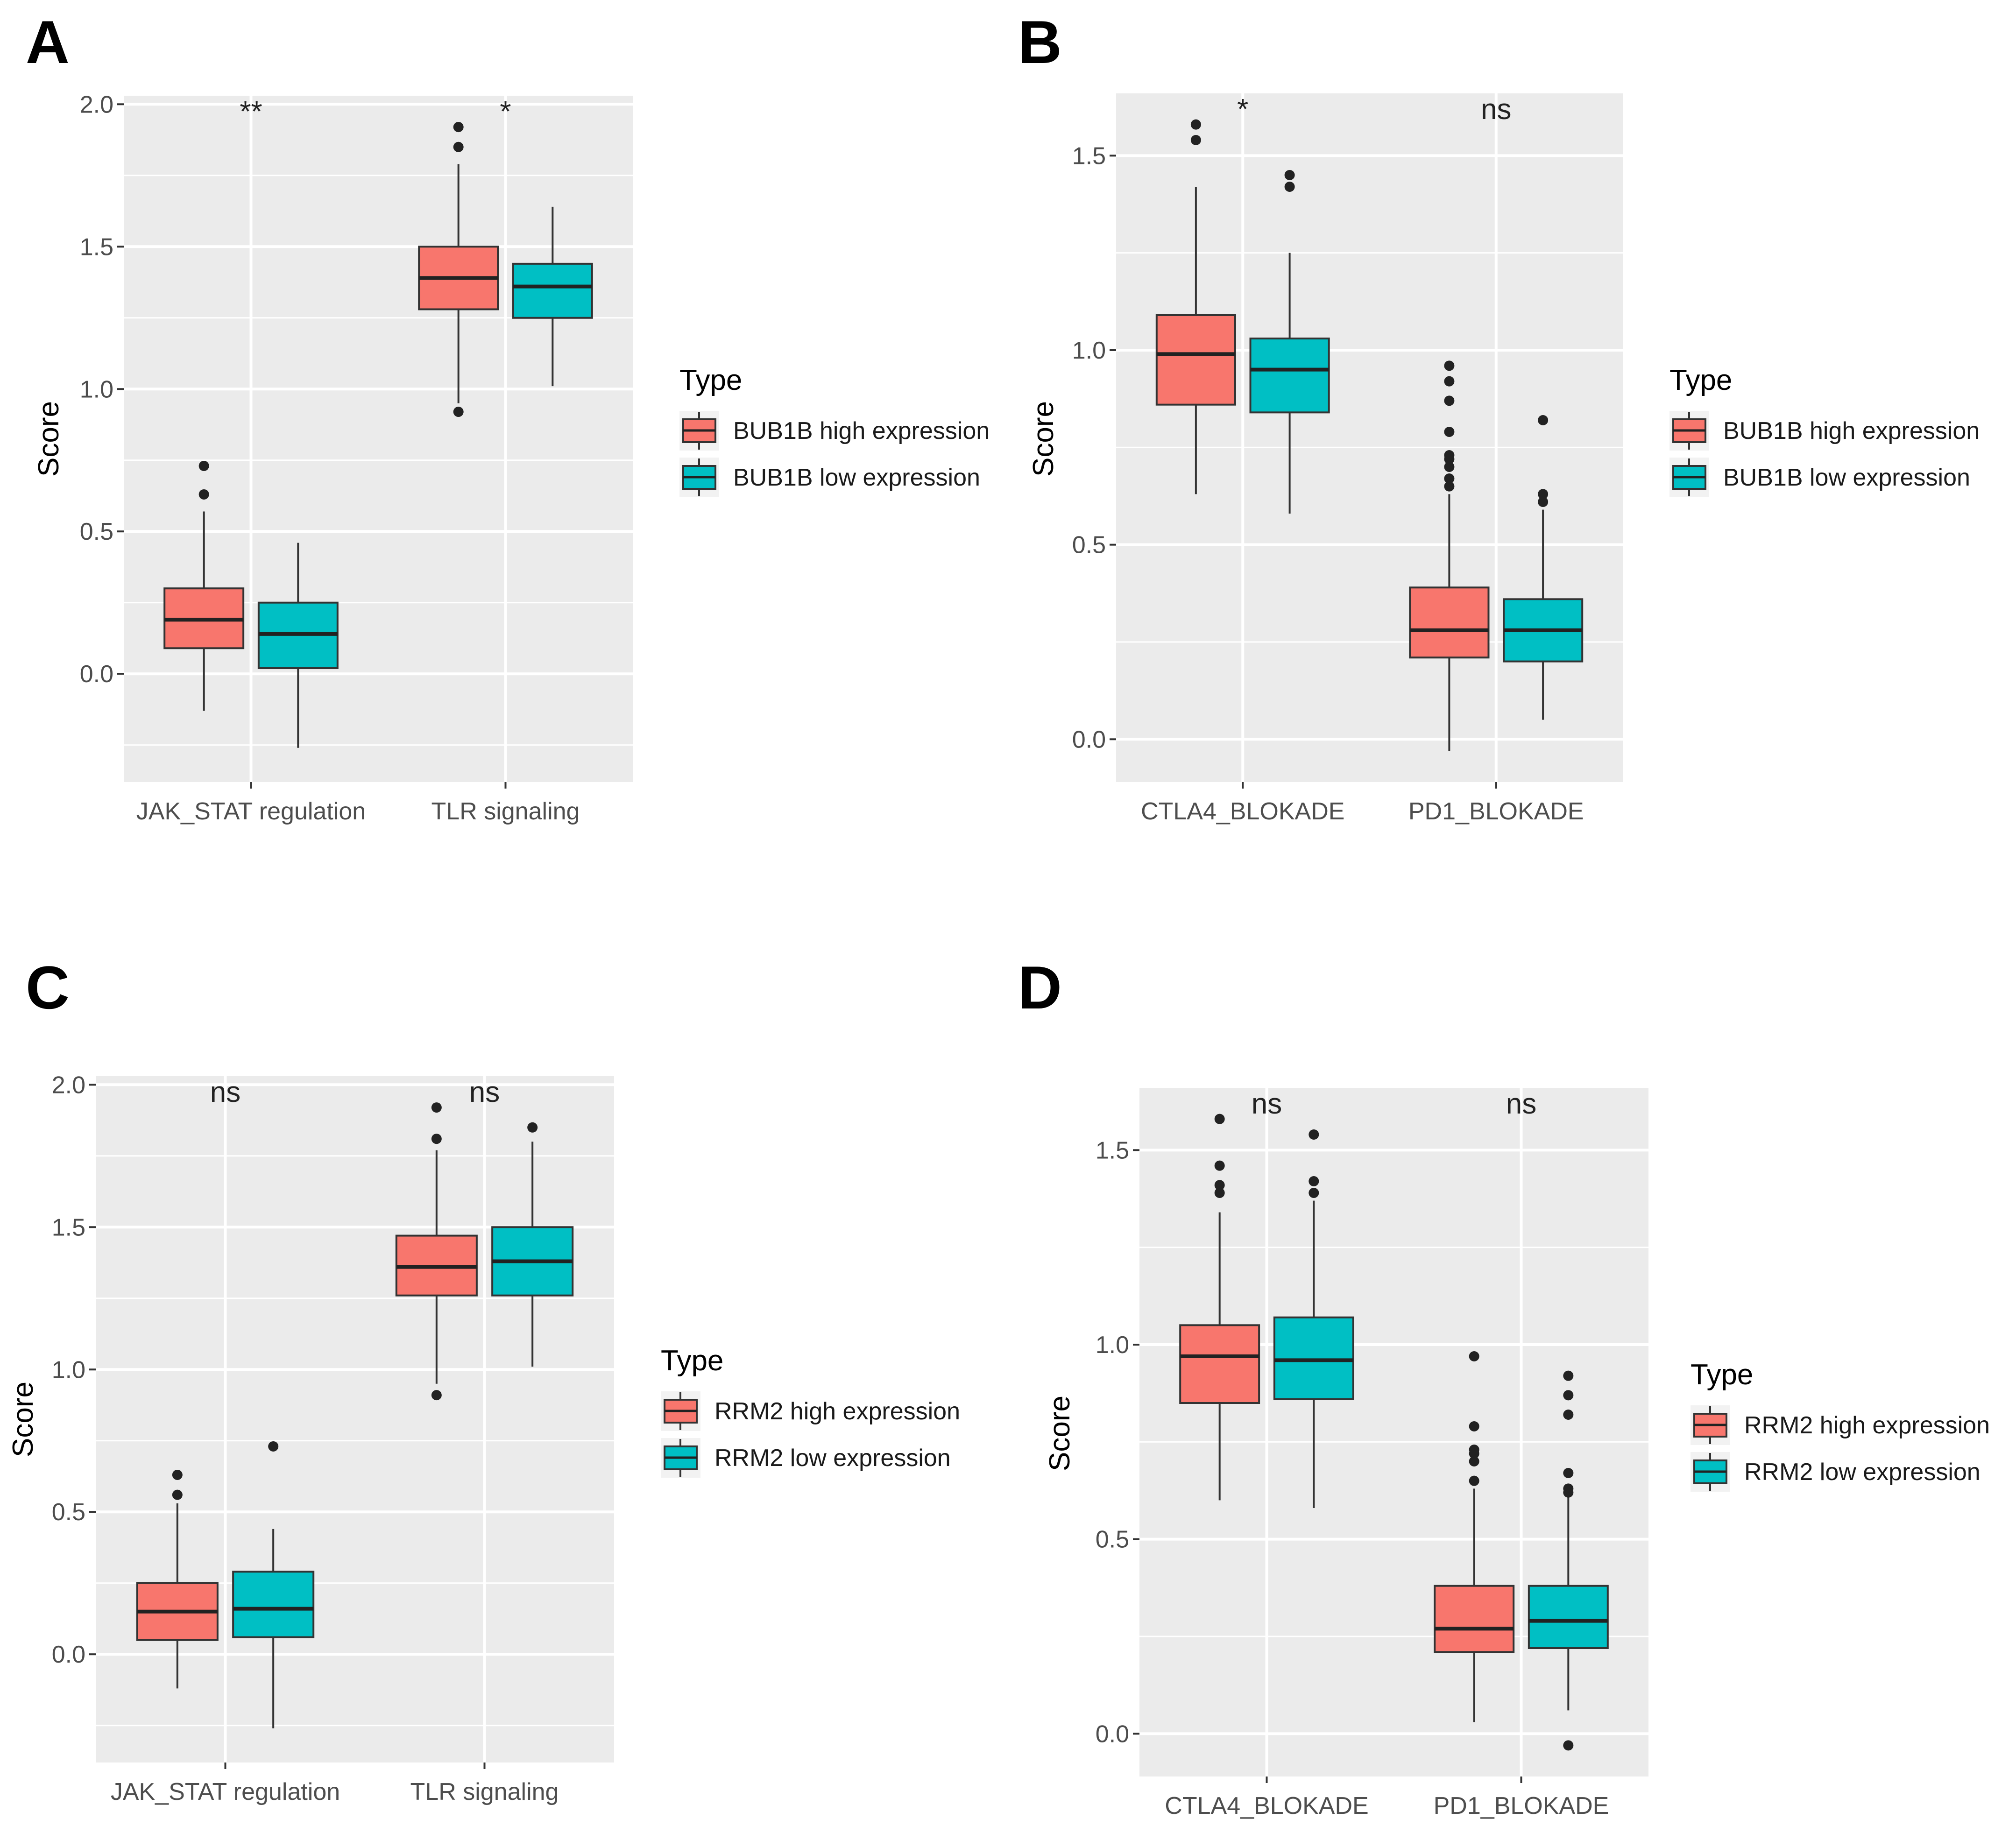  I want to click on panel-letter: D, so click(1040, 988).